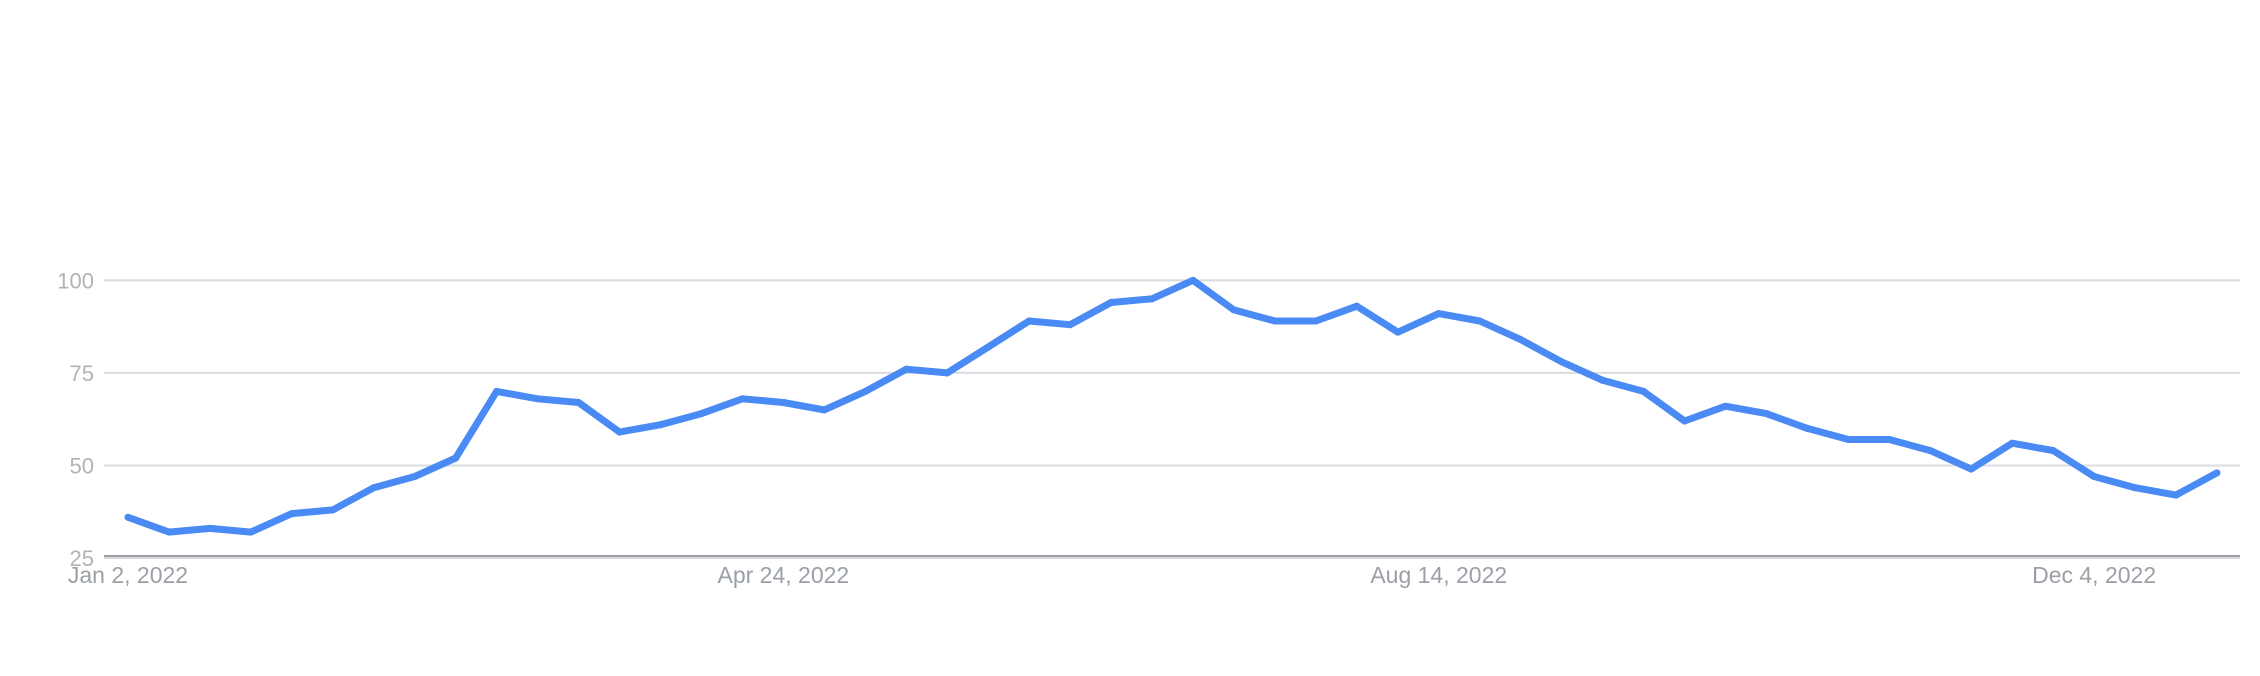 Image resolution: width=2260 pixels, height=676 pixels. I want to click on x-tick-label: Dec 4, 2022, so click(2094, 575).